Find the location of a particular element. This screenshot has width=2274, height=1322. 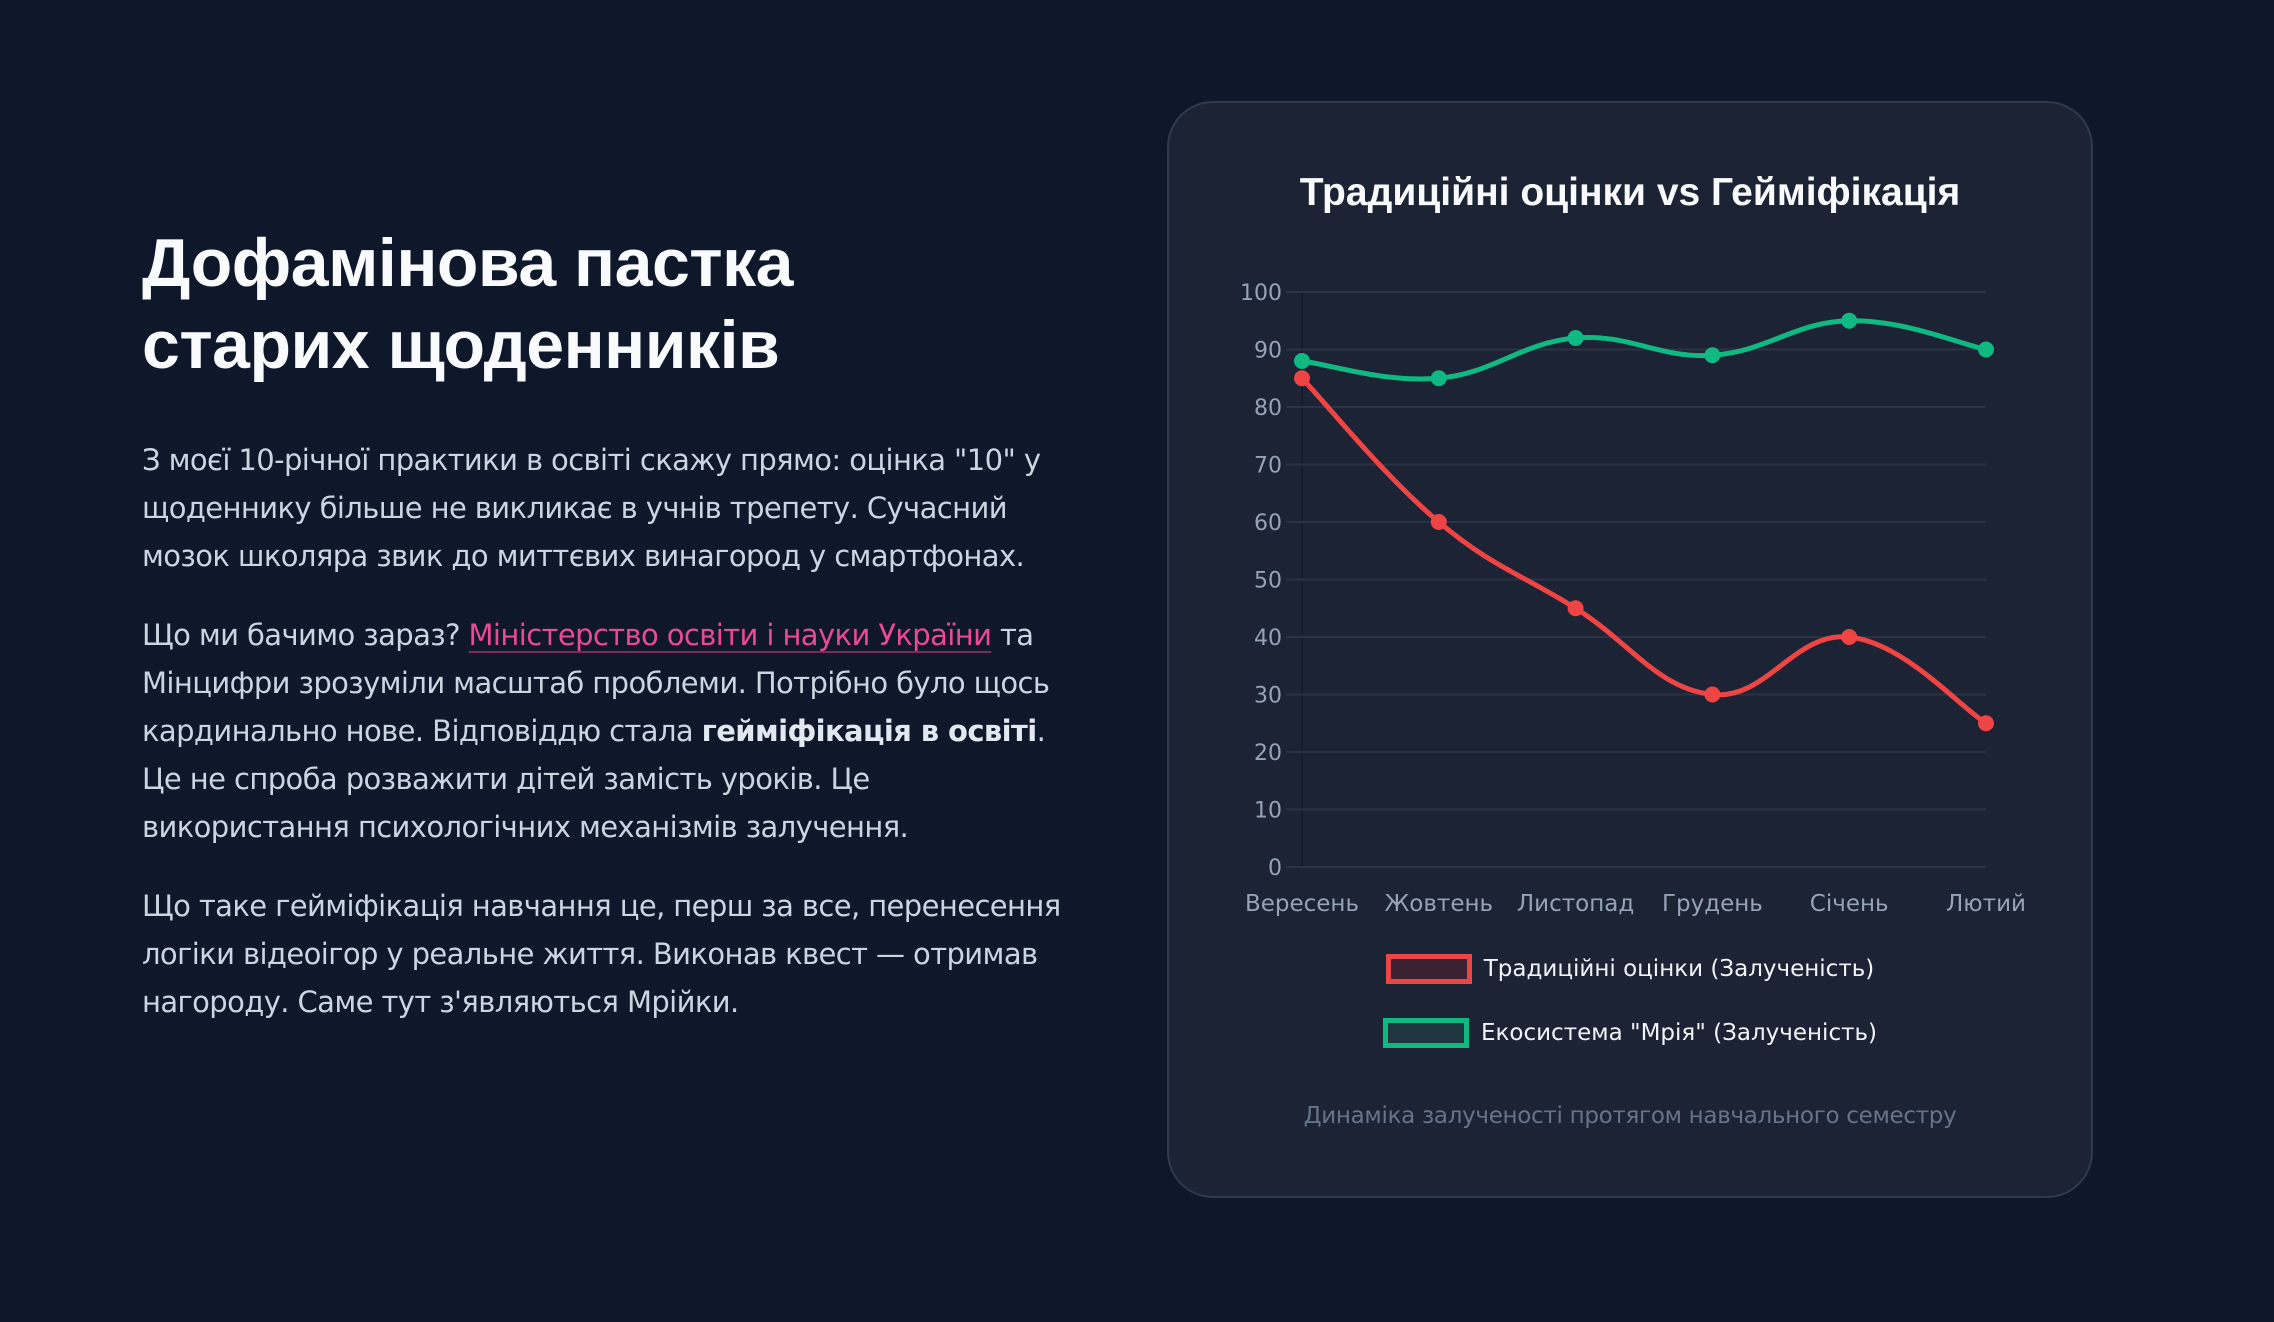

legend-label-traditional: Традиційні оцінки (Залученість) is located at coordinates (1679, 969).